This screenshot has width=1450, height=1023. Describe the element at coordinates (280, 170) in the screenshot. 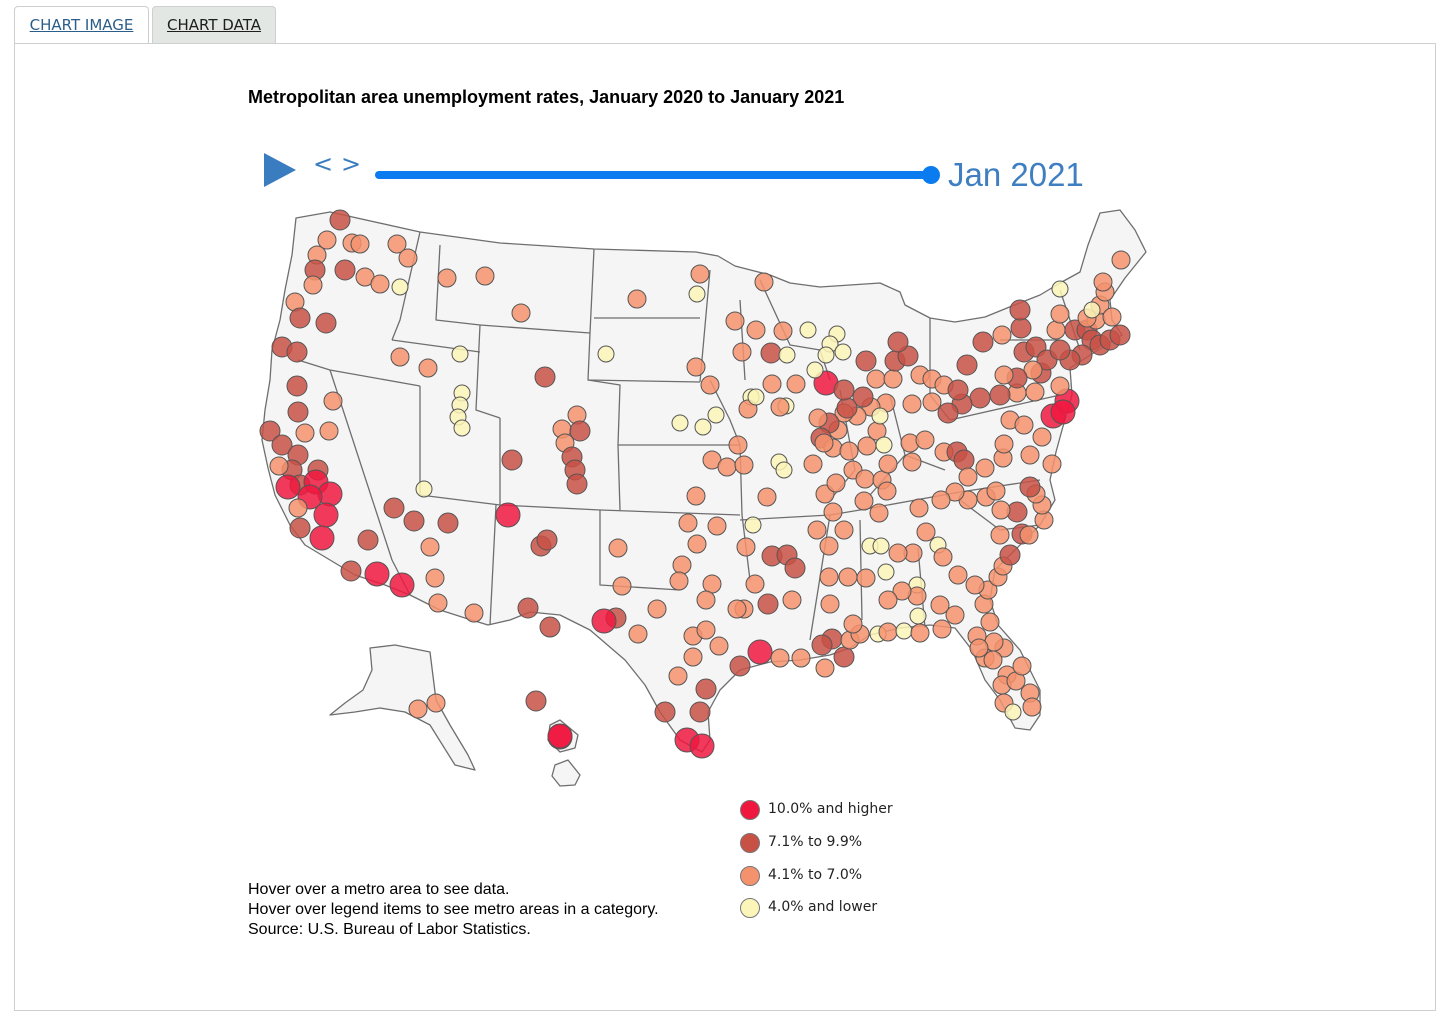

I see `play-icon` at that location.